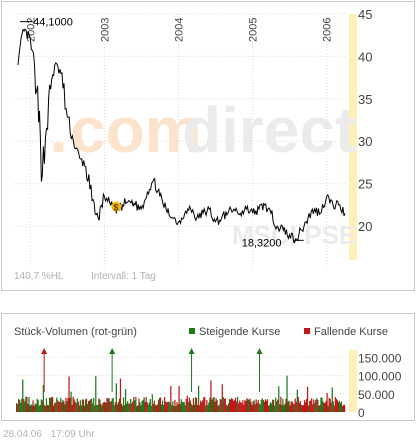 Image resolution: width=417 pixels, height=443 pixels. What do you see at coordinates (31, 30) in the screenshot?
I see `price-x-tick-label: 2002` at bounding box center [31, 30].